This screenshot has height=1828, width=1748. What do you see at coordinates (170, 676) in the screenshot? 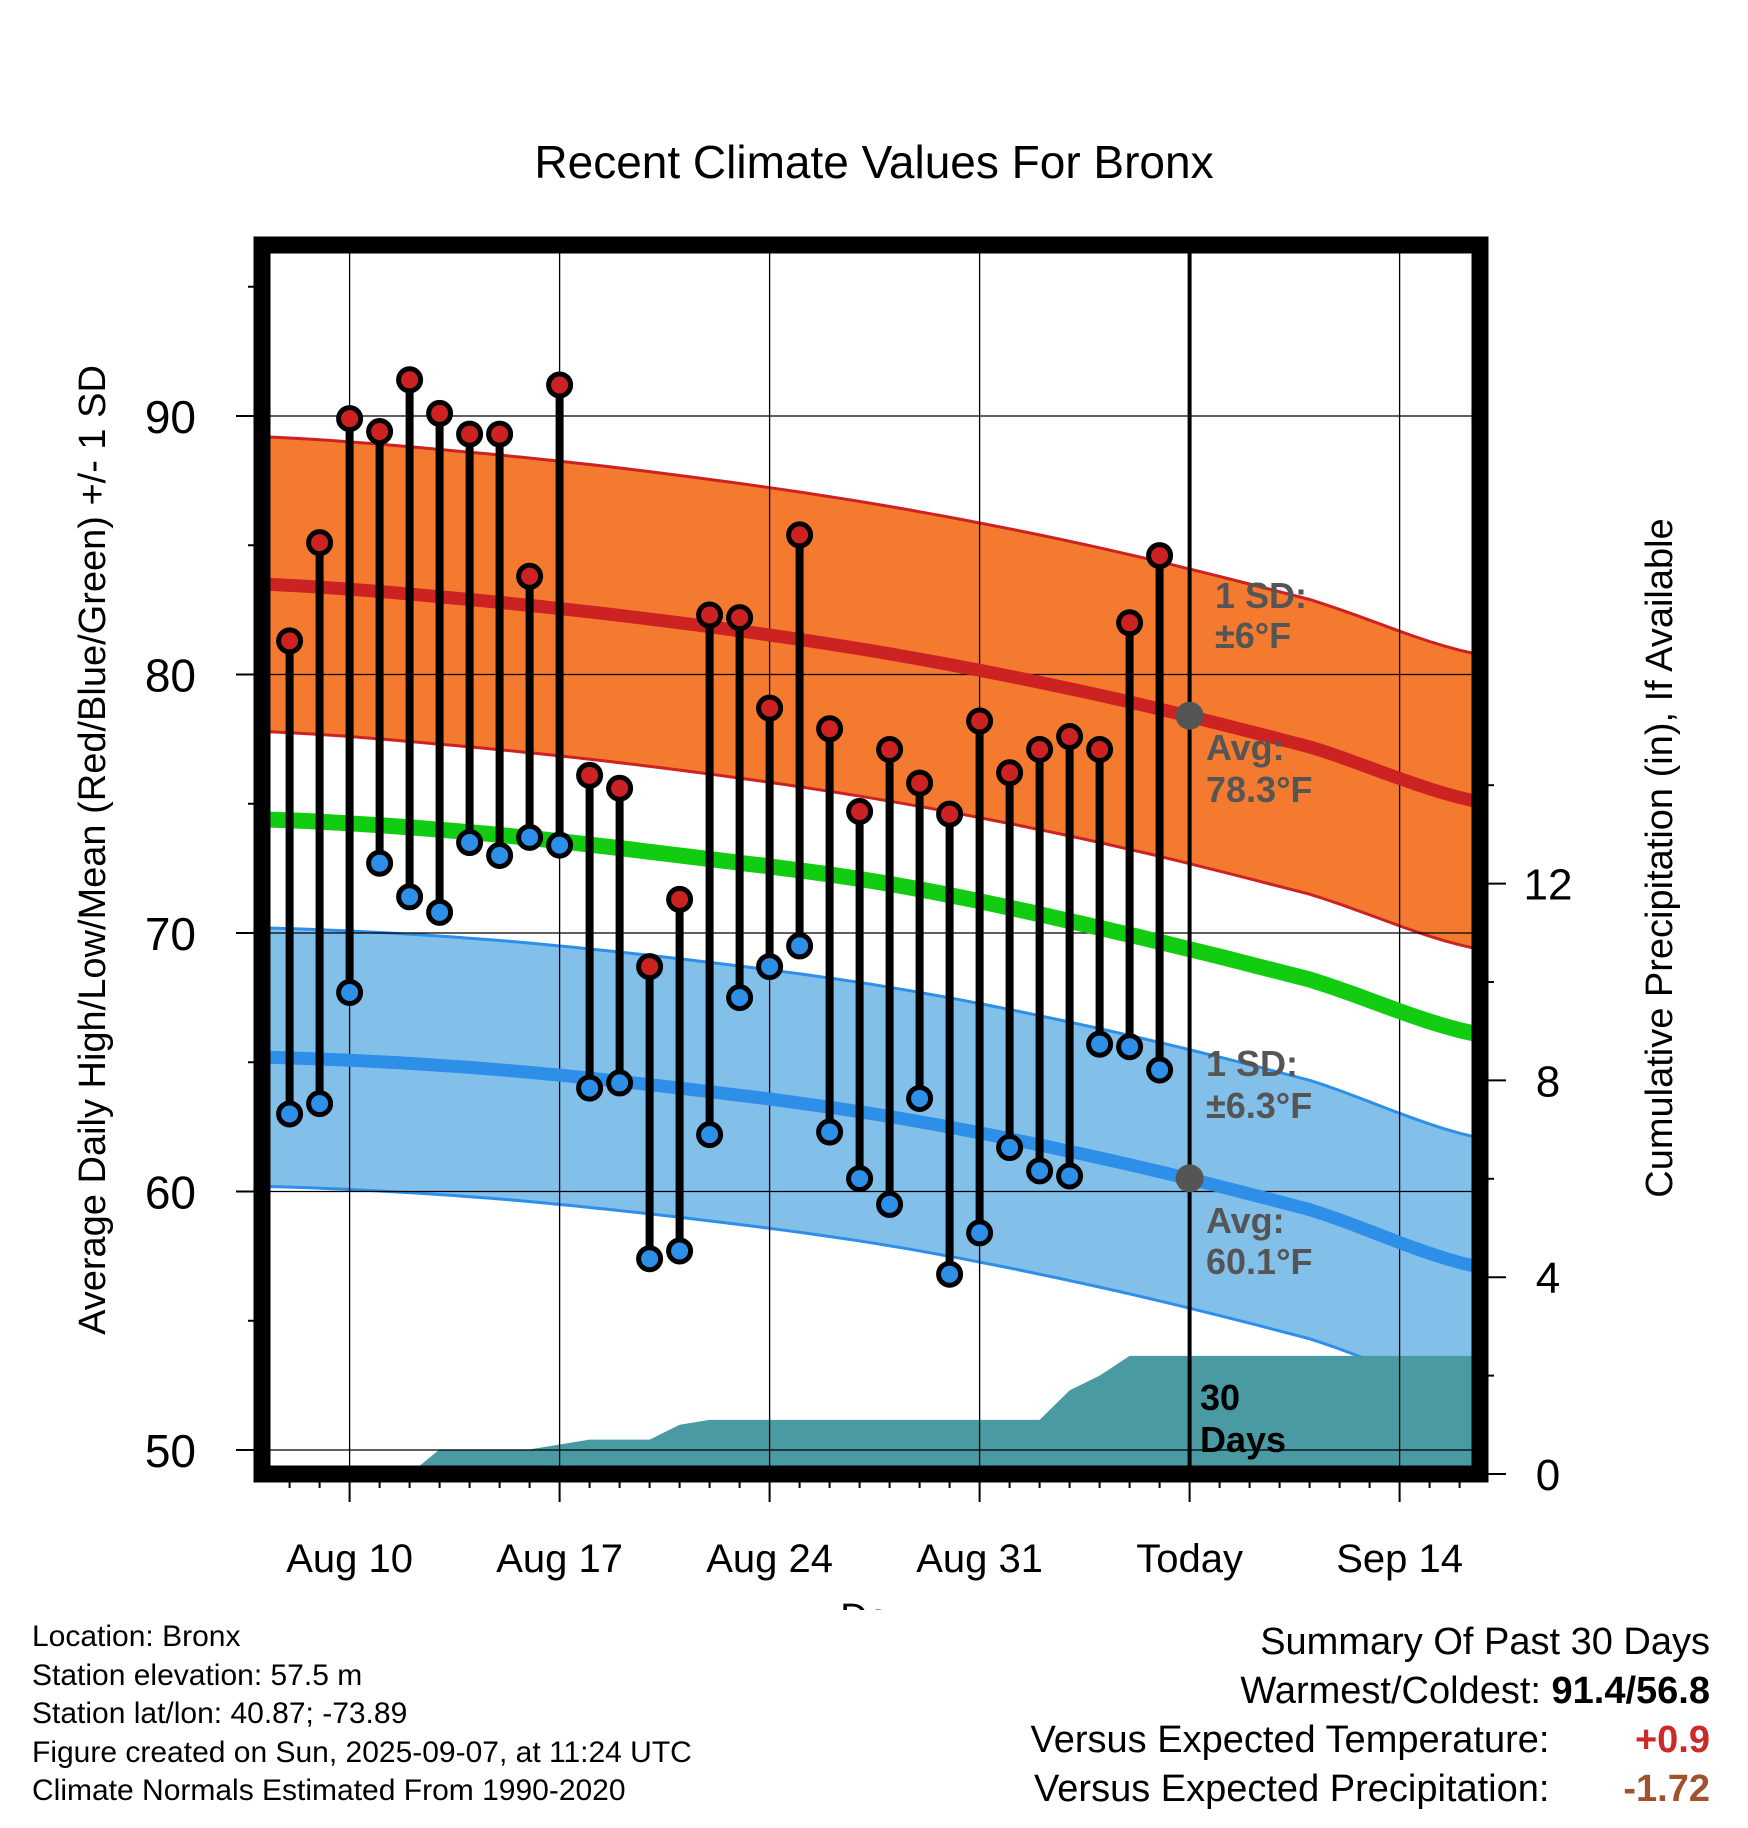
I see `y-tick-label: 80` at bounding box center [170, 676].